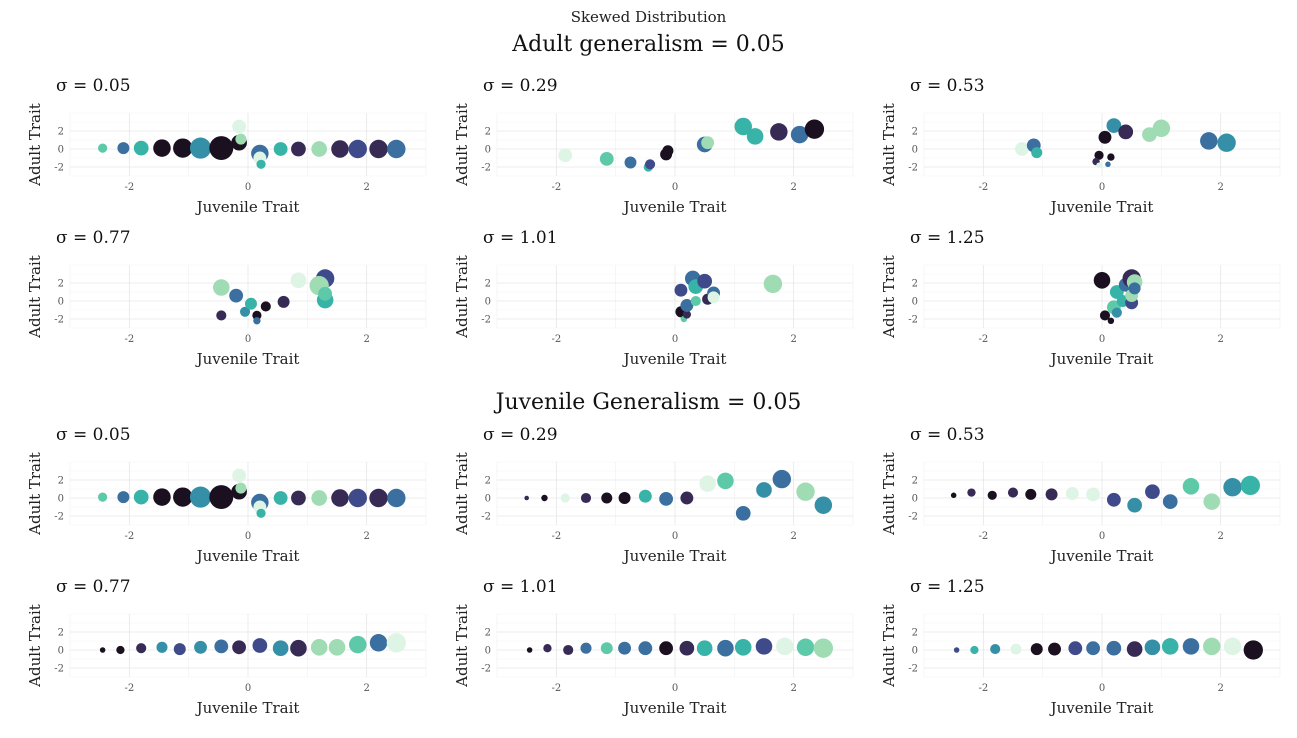  Describe the element at coordinates (947, 238) in the screenshot. I see `panel-title: σ = 1.25` at that location.